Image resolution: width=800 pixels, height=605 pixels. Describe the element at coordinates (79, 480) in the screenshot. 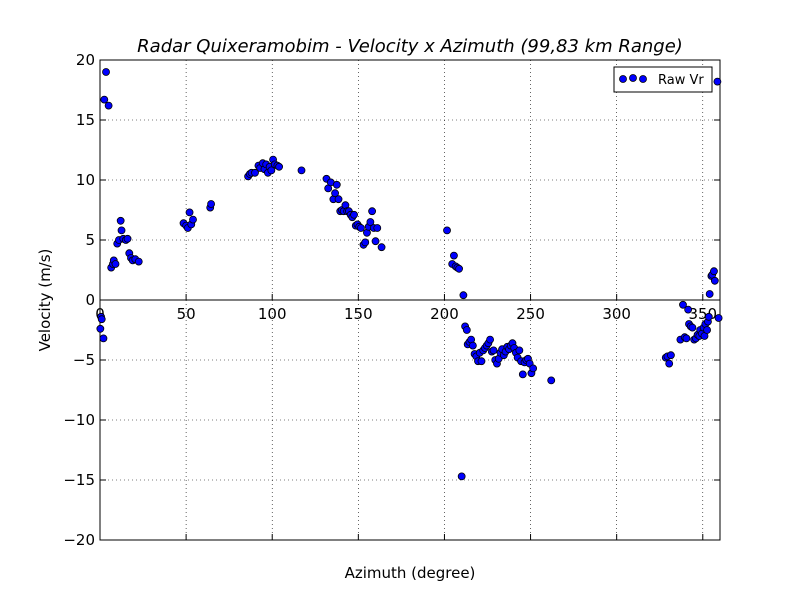

I see `y-tick-label: −15` at that location.